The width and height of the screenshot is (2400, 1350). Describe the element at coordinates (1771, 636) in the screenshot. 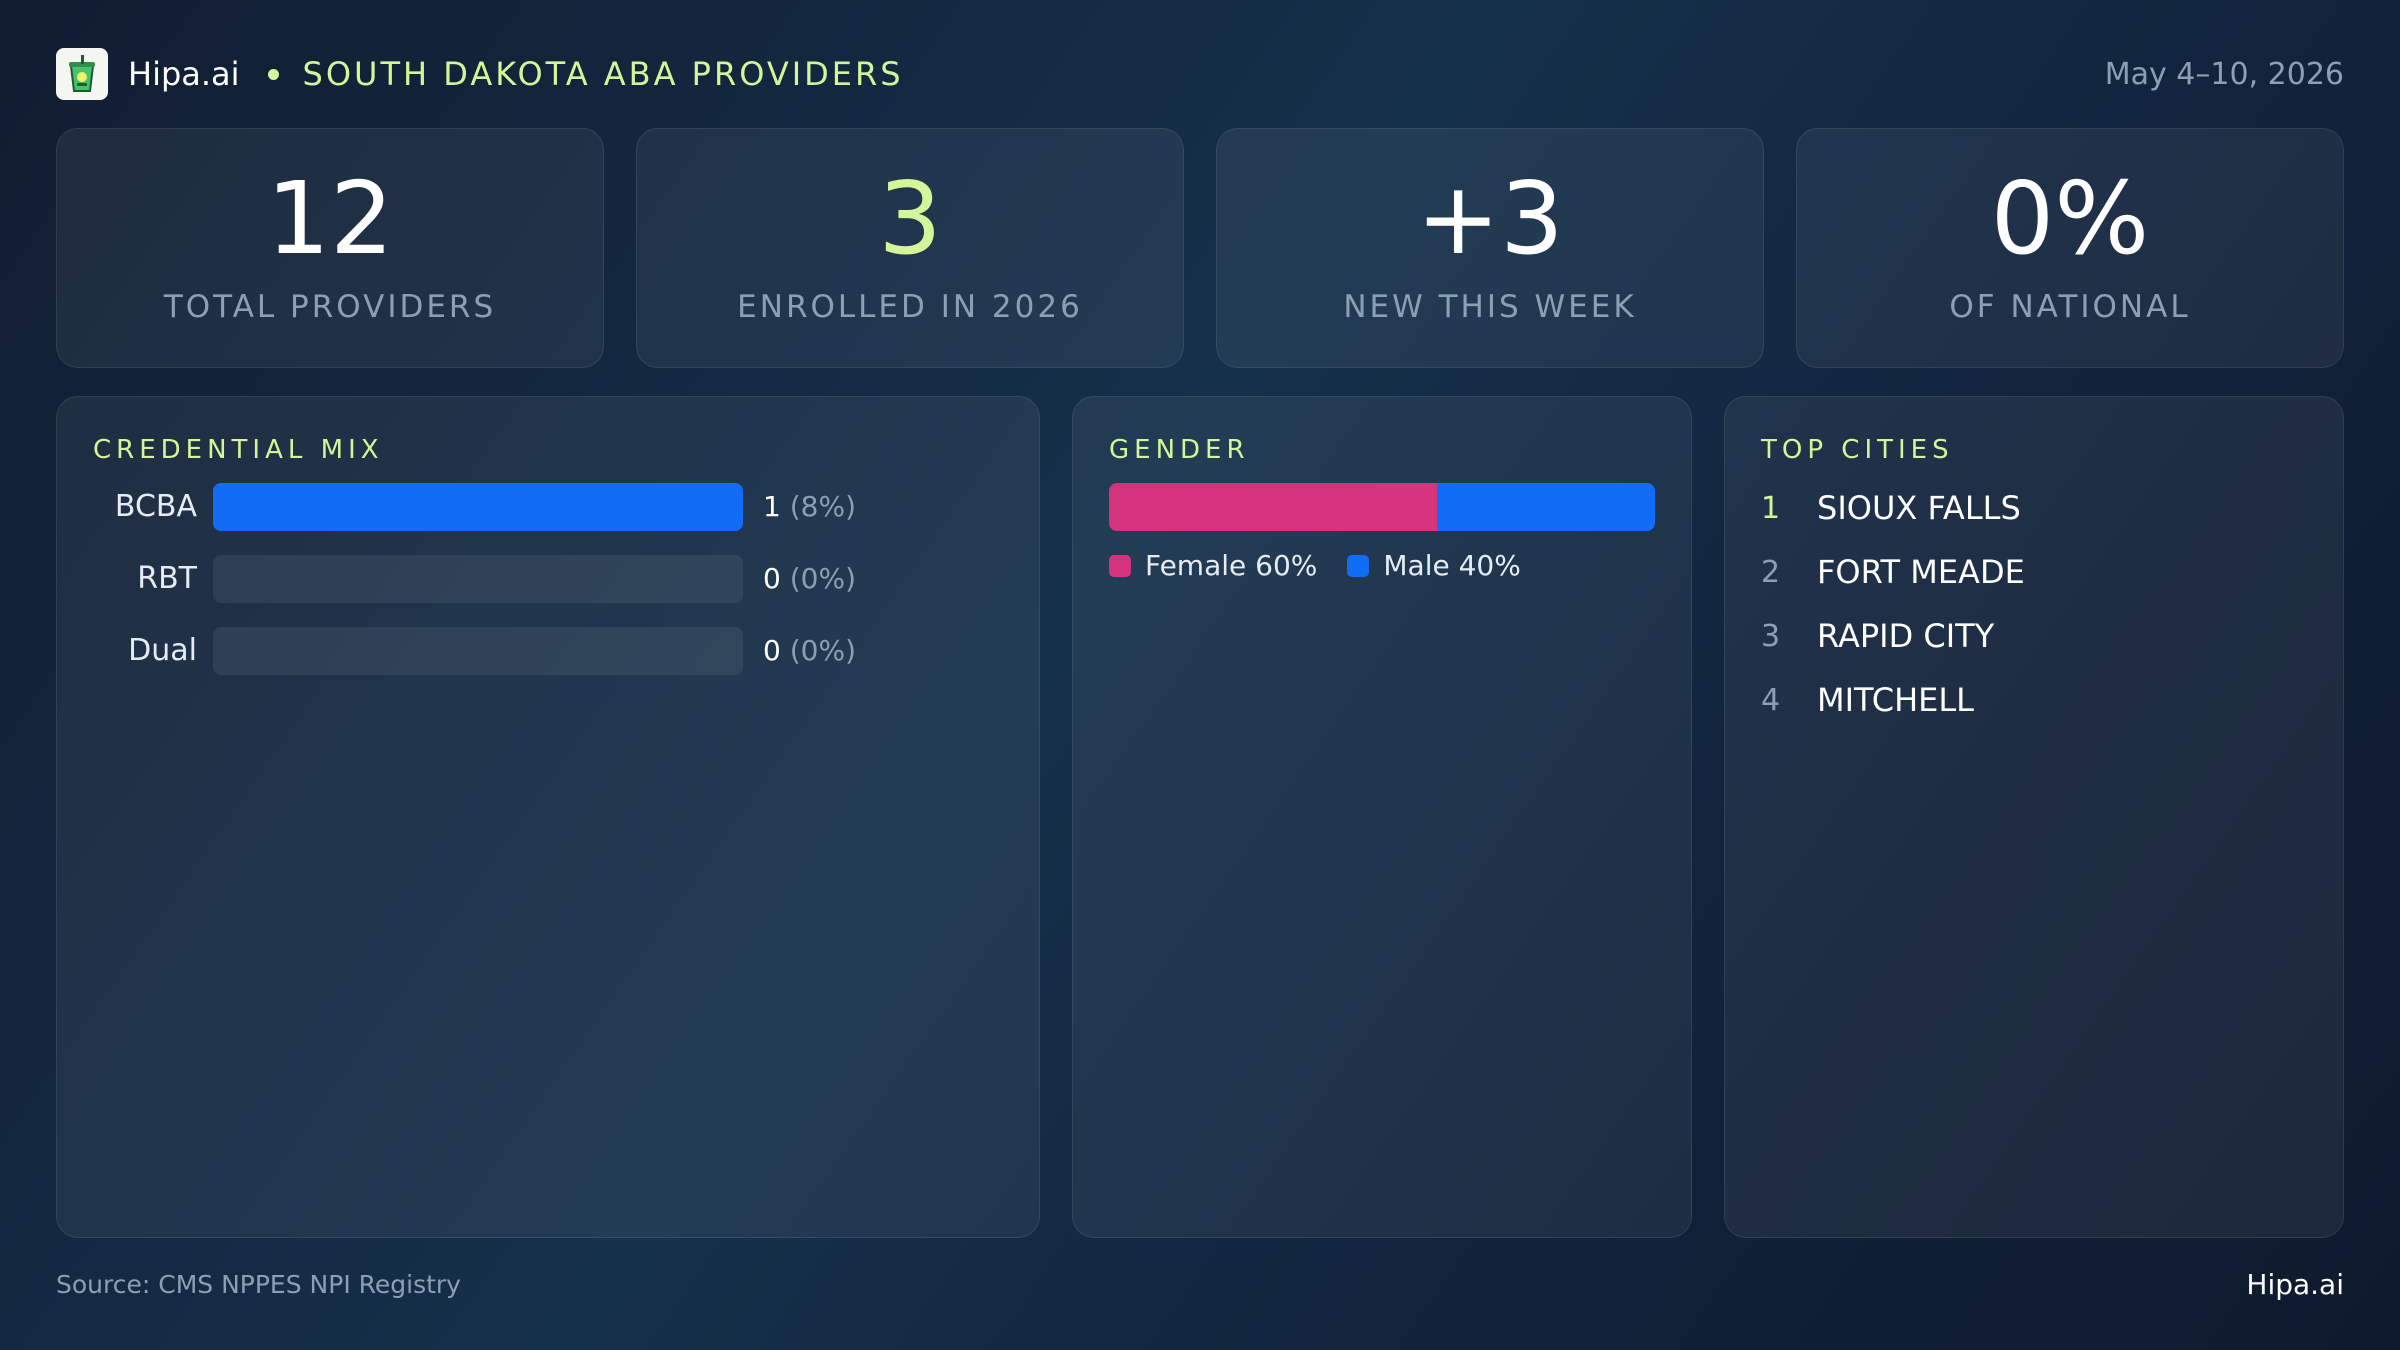

I see `city-rank: 3` at that location.